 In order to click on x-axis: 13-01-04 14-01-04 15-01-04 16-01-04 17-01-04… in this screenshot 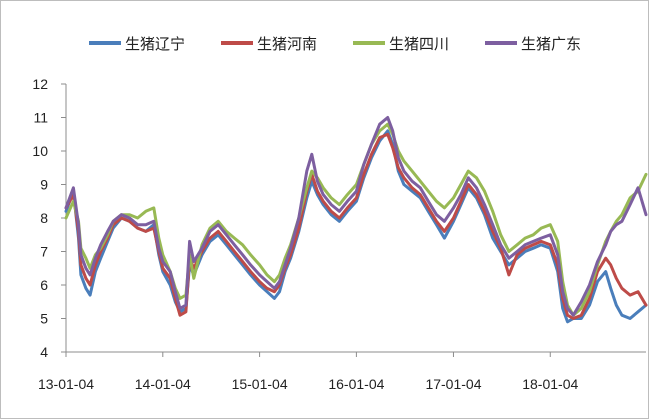, I will do `click(342, 371)`.